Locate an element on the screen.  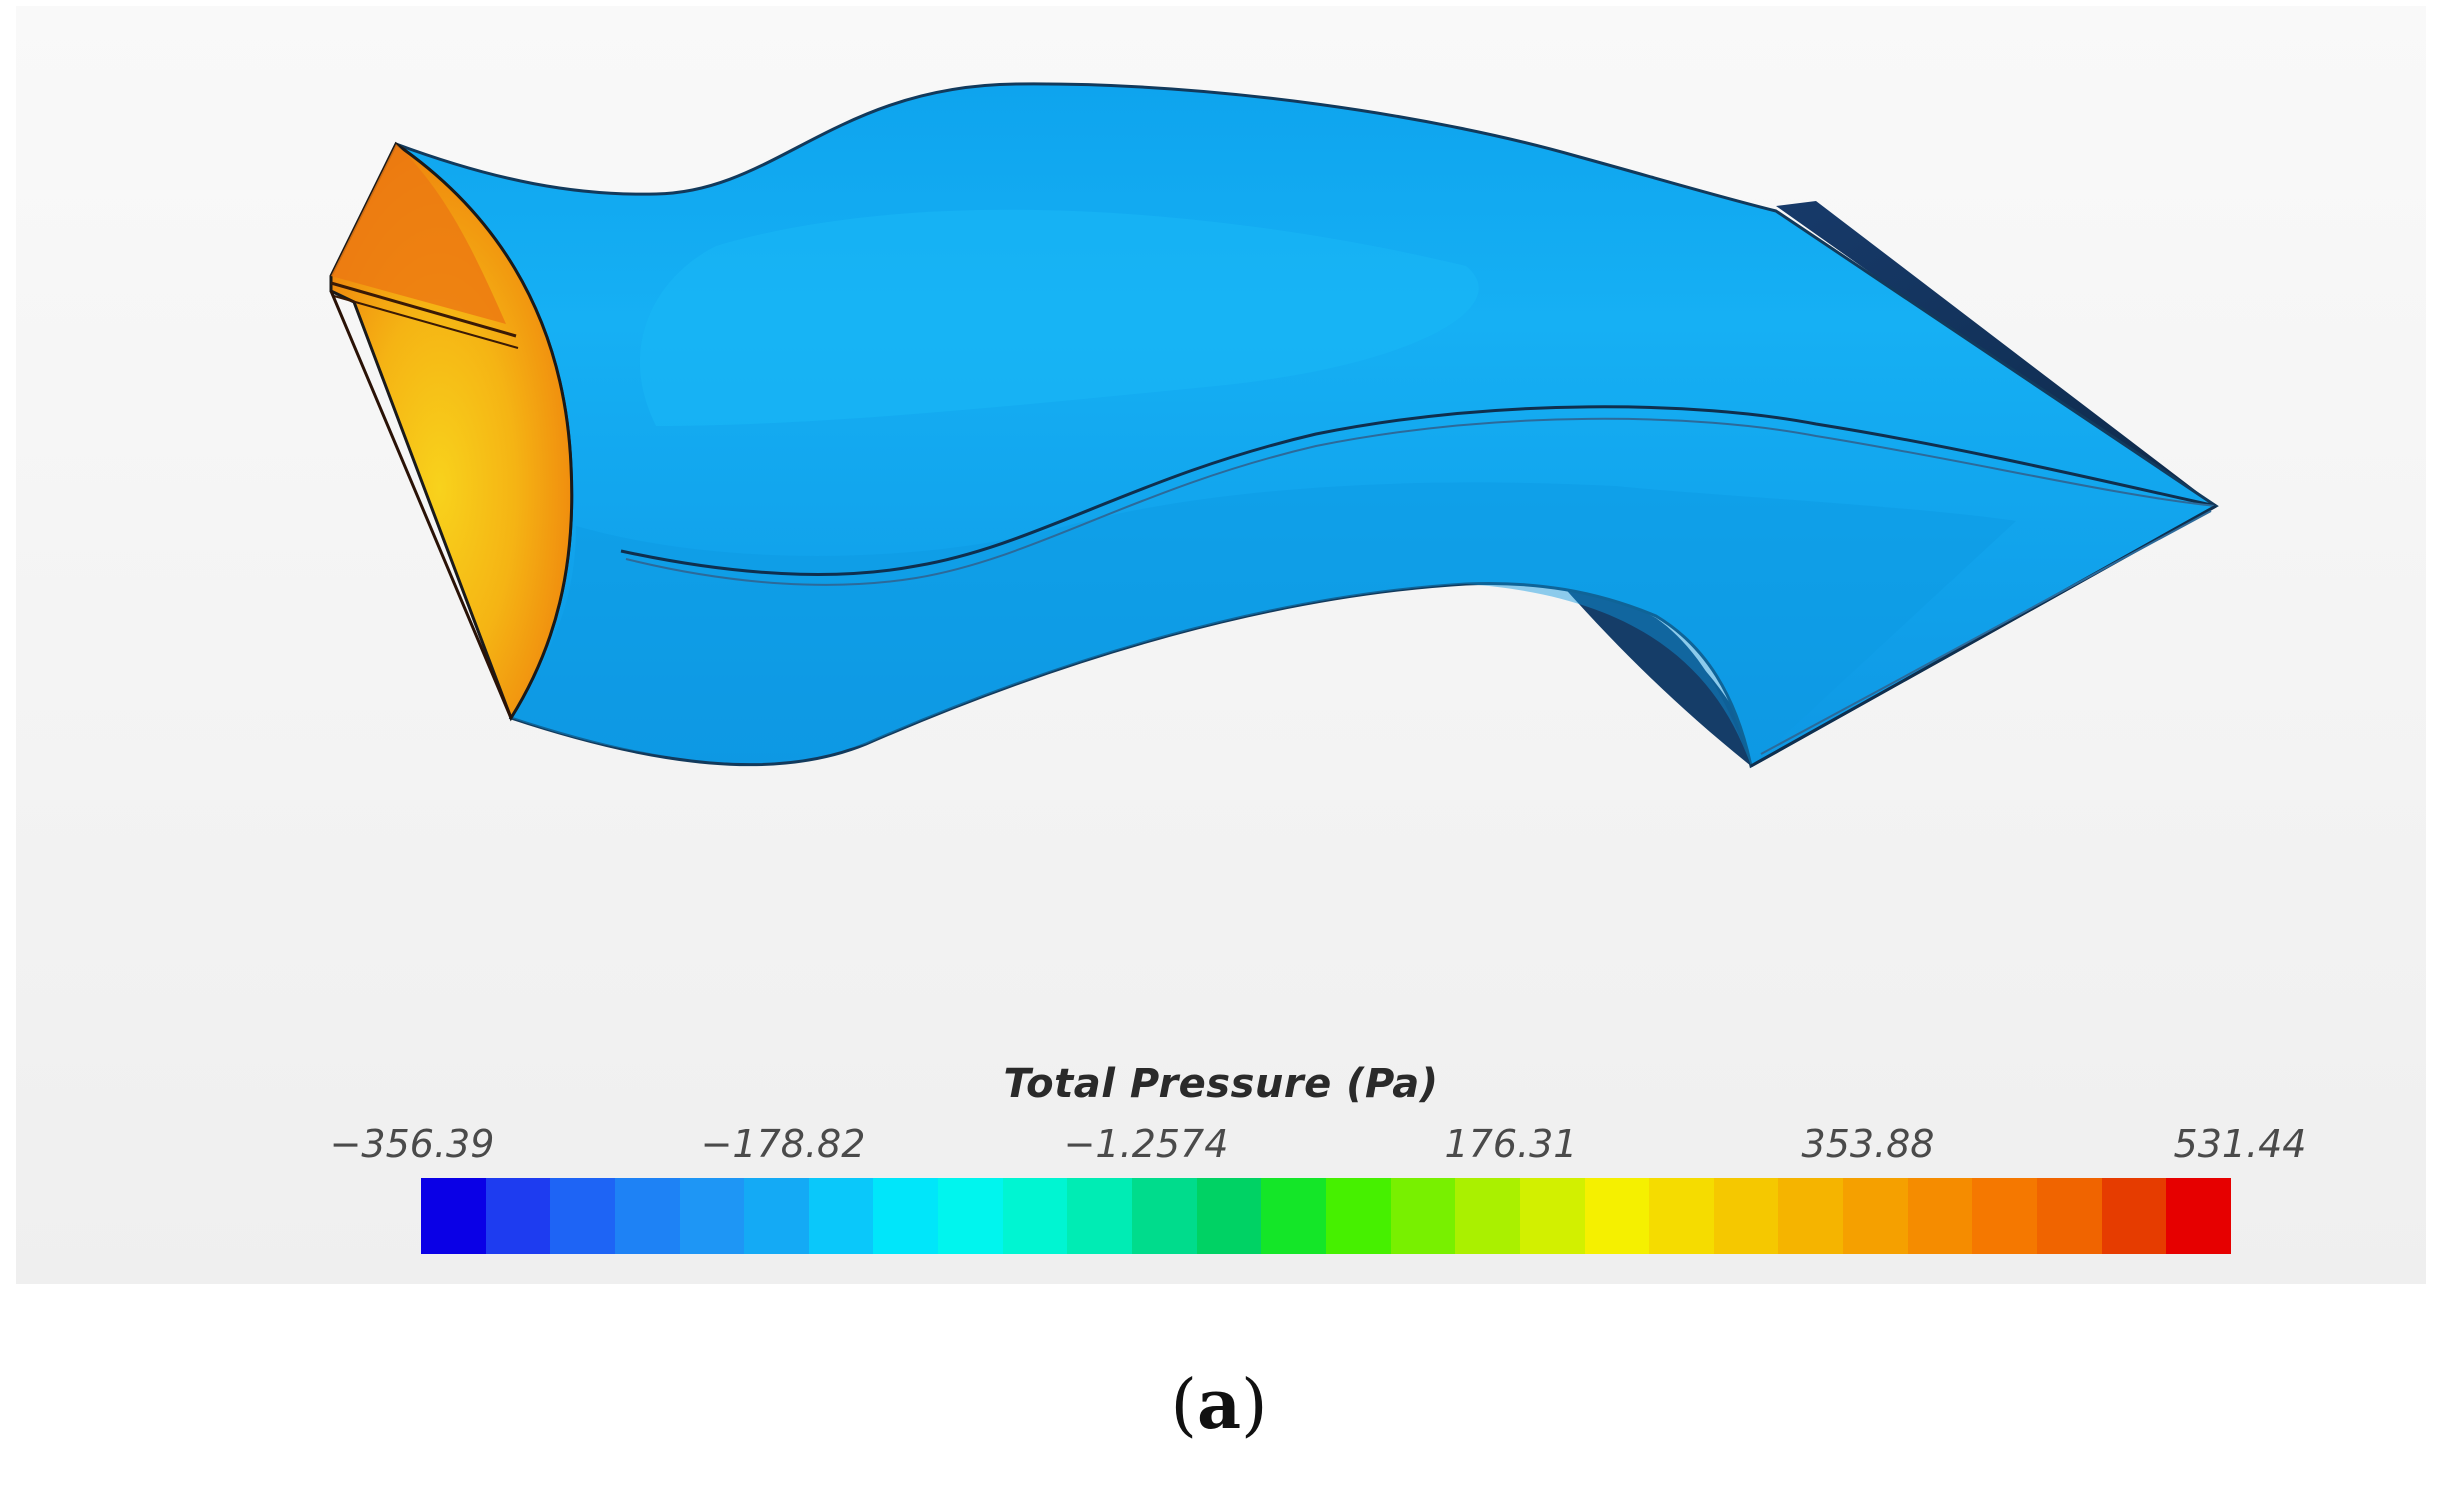
inlet-upper-band is located at coordinates (418, 234).